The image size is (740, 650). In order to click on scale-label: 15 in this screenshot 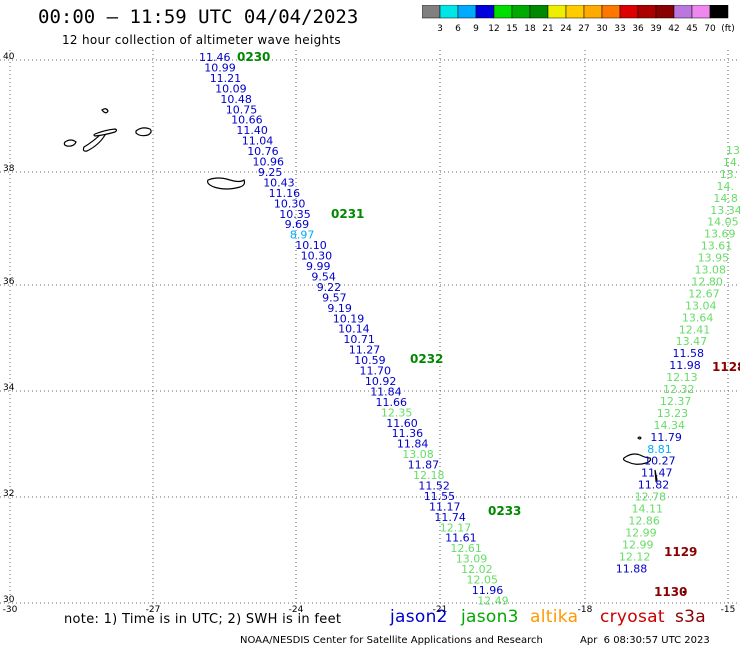, I will do `click(511, 29)`.